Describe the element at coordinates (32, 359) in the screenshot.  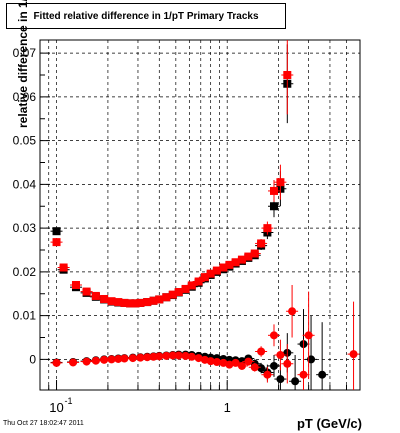
I see `y-tick-label: 0` at that location.